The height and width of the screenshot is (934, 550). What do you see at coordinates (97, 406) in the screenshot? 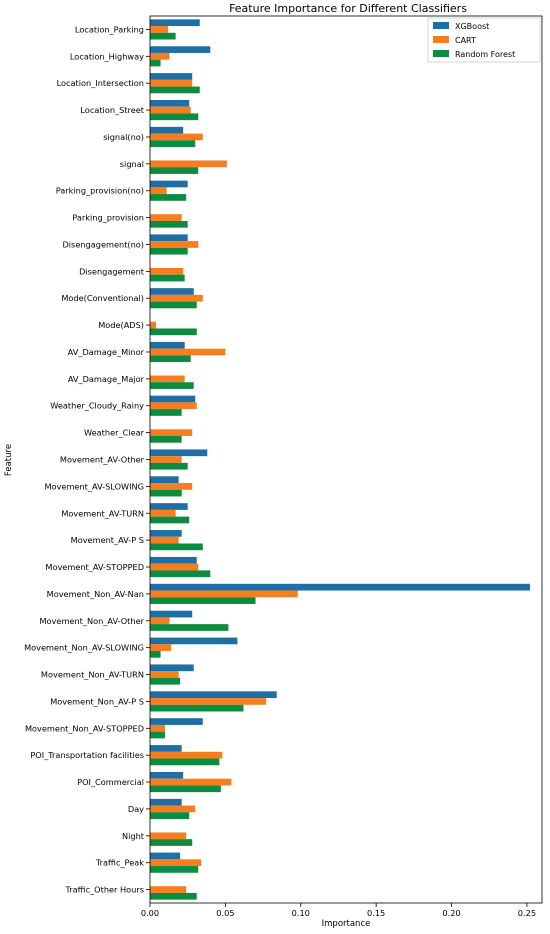
I see `y-tick-label-weather-cloudy-rainy: Weather_Cloudy_Rainy` at bounding box center [97, 406].